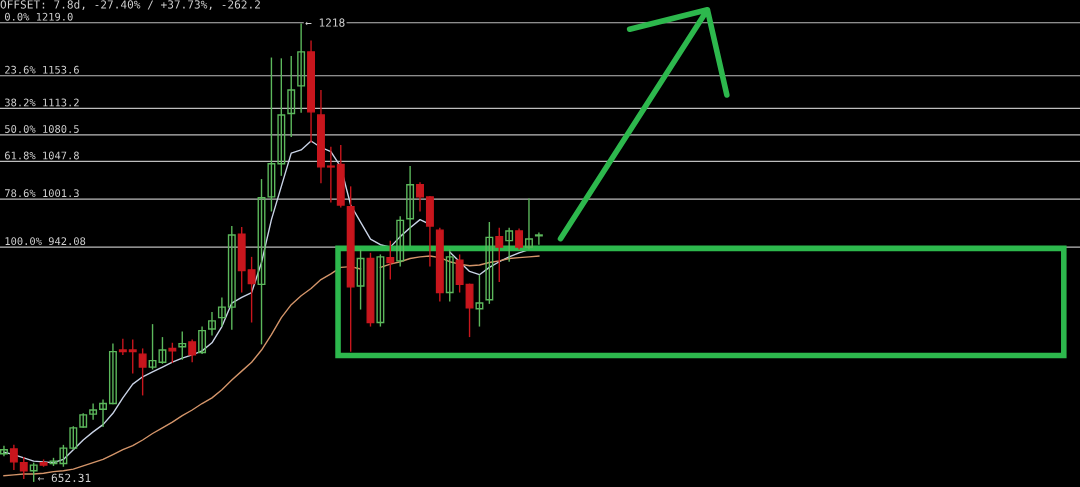  I want to click on ref-line-label: 50.0% 1080.5, so click(42, 129).